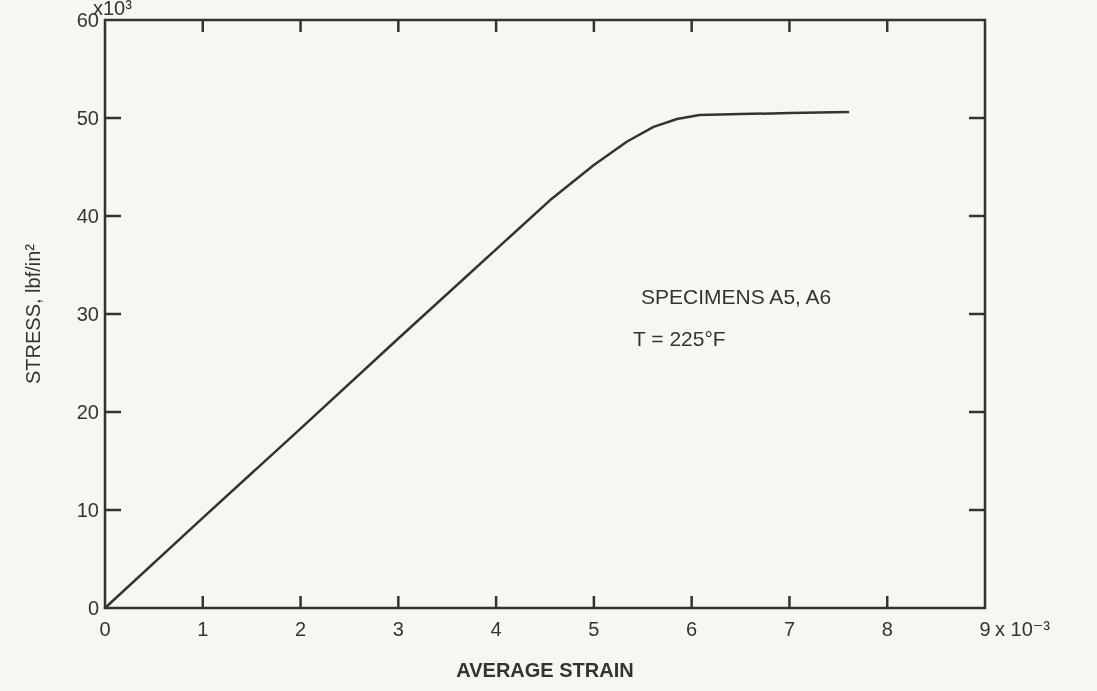 The height and width of the screenshot is (691, 1097). I want to click on x-tick-label: 2, so click(300, 629).